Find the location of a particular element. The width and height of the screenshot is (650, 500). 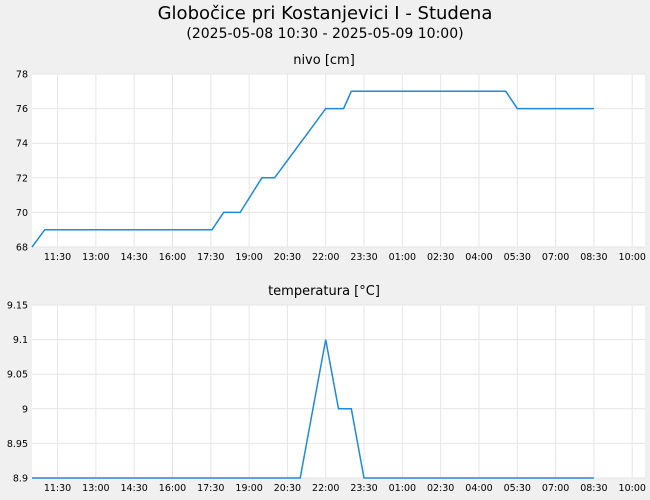

nivo-x-tick-label: 07:00 is located at coordinates (555, 257).